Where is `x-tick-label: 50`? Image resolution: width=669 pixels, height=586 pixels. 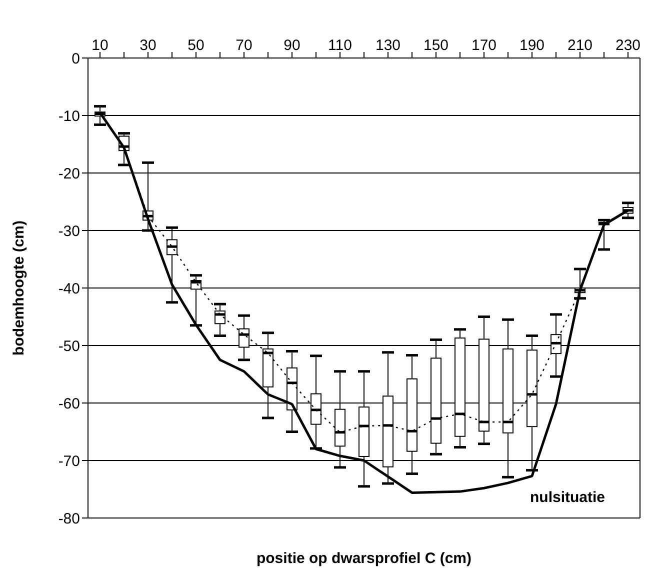 x-tick-label: 50 is located at coordinates (196, 45).